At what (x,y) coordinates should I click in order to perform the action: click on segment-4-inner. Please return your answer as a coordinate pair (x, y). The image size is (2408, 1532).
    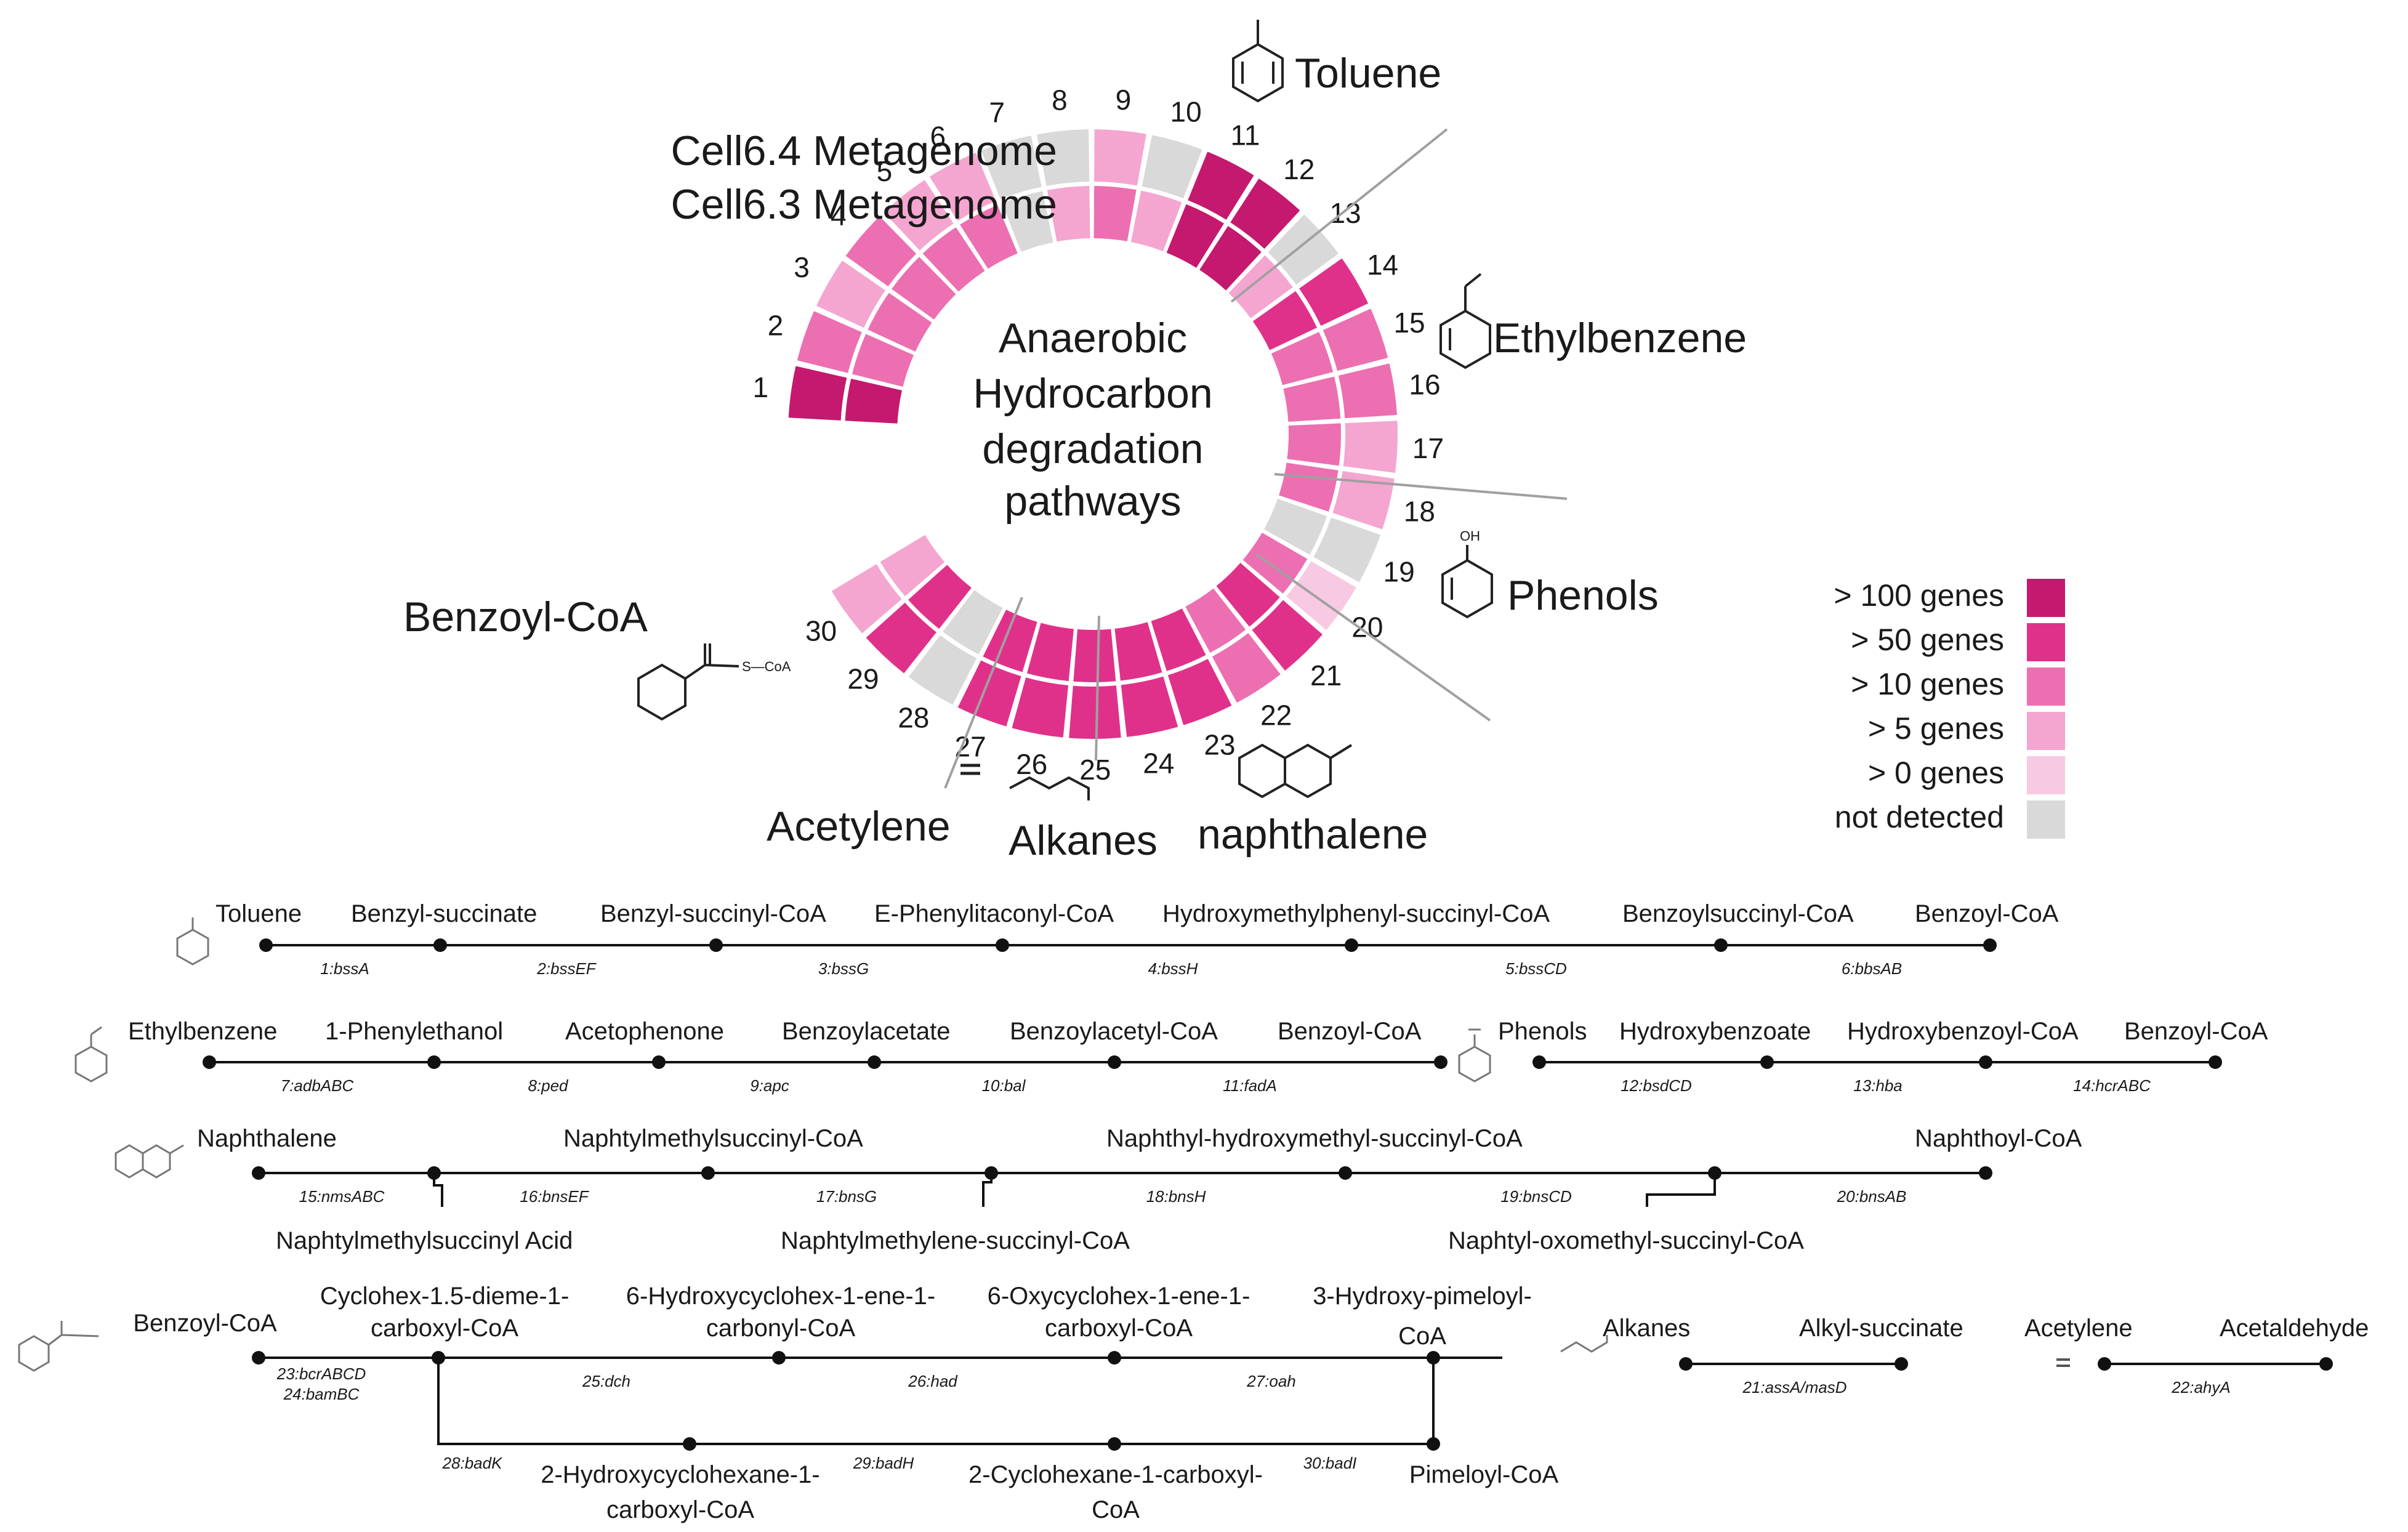
    Looking at the image, I should click on (924, 288).